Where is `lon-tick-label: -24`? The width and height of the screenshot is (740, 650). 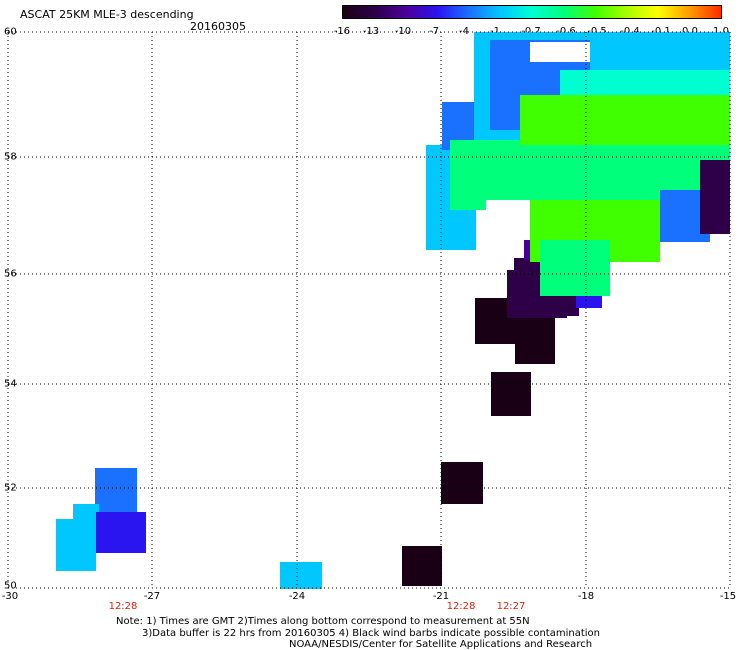 lon-tick-label: -24 is located at coordinates (297, 596).